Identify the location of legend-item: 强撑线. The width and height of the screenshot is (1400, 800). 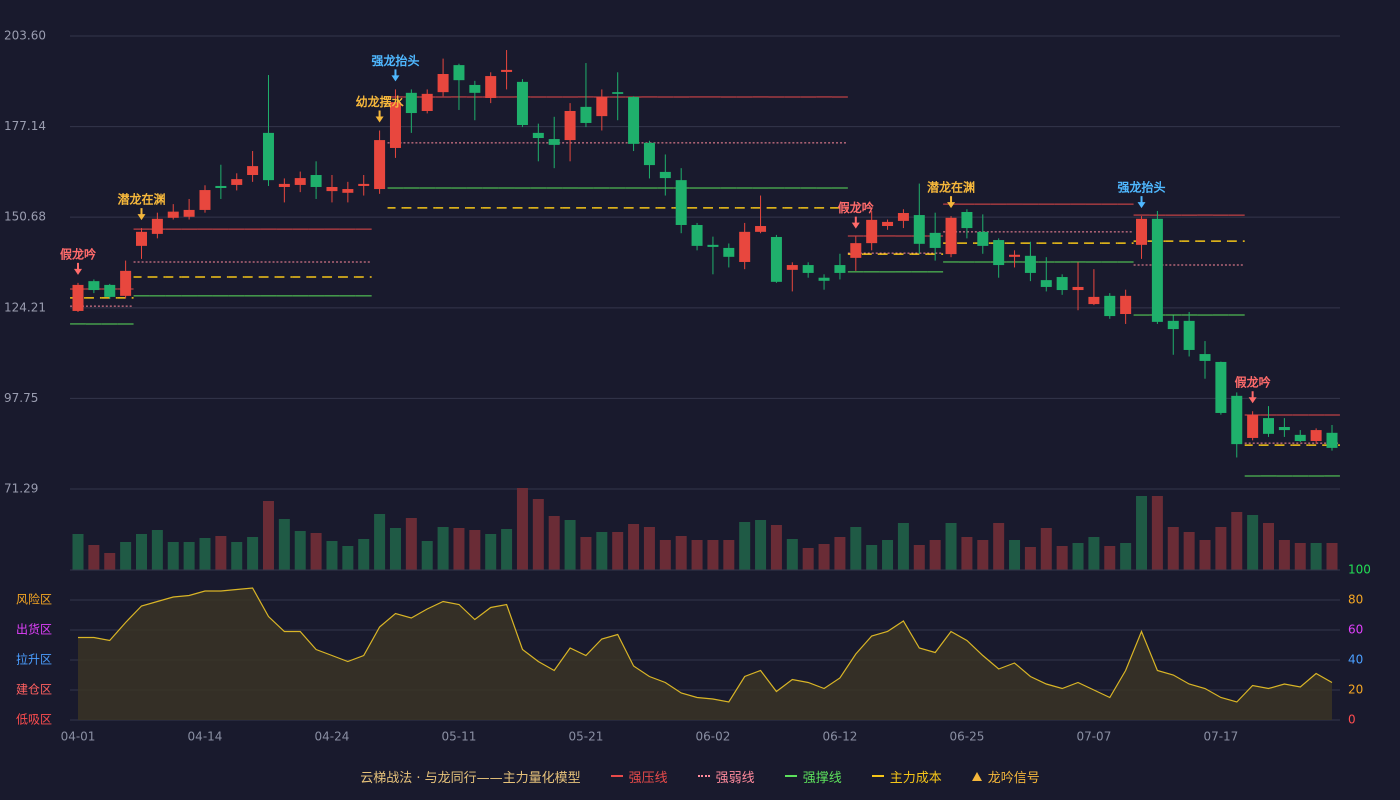
(813, 776).